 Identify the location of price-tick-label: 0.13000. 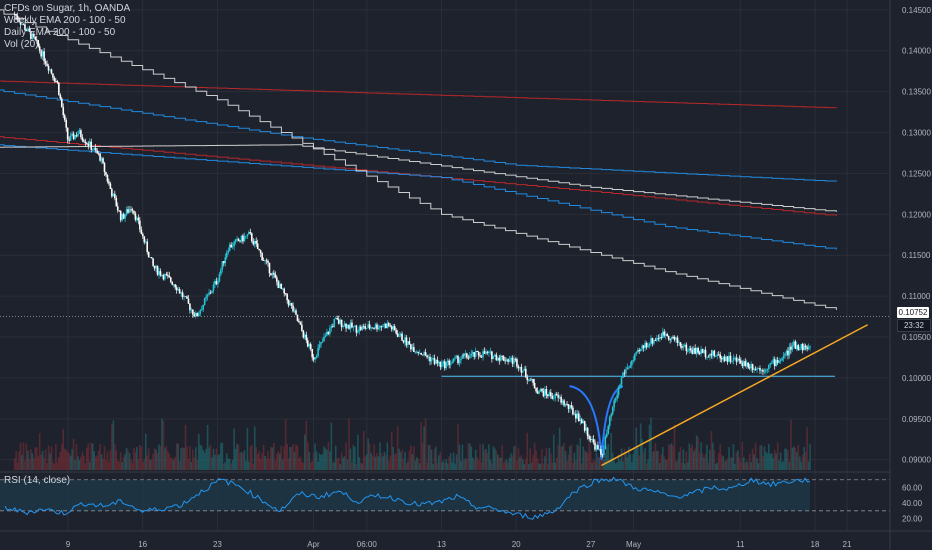
(916, 133).